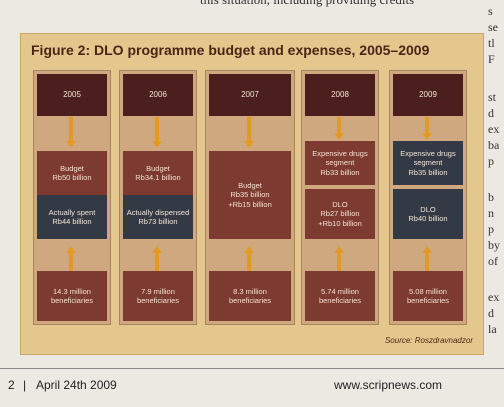  What do you see at coordinates (158, 95) in the screenshot?
I see `year-header: 2006` at bounding box center [158, 95].